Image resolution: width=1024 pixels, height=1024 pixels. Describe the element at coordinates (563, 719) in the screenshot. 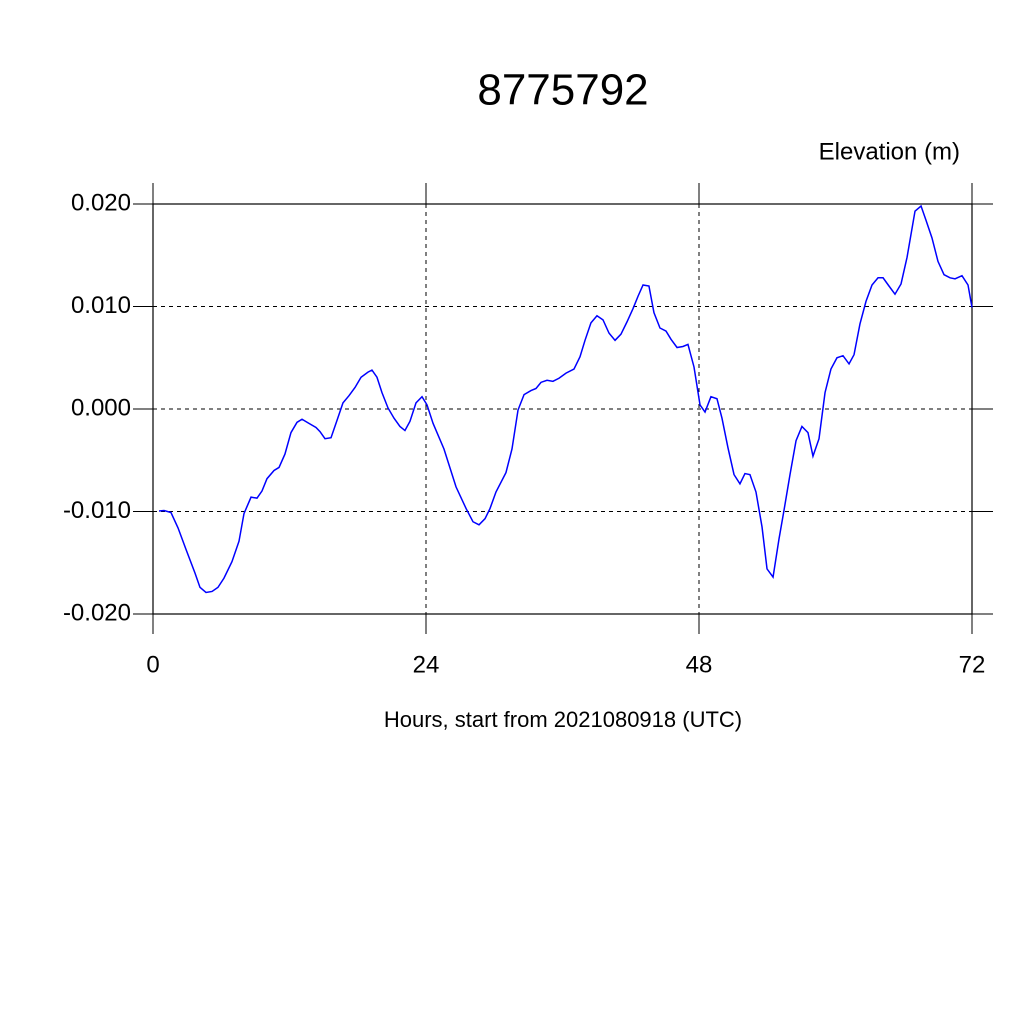

I see `x-axis-label: Hours, start from 2021080918 (UTC)` at that location.